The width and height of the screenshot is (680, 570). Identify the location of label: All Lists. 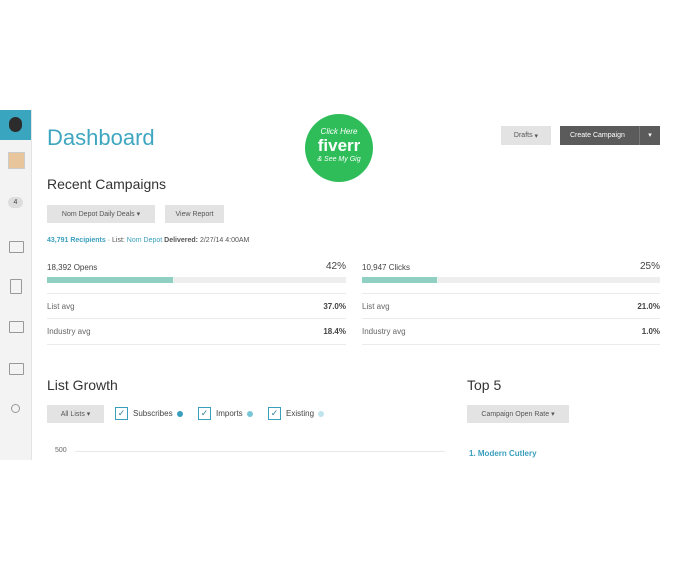
(72, 414).